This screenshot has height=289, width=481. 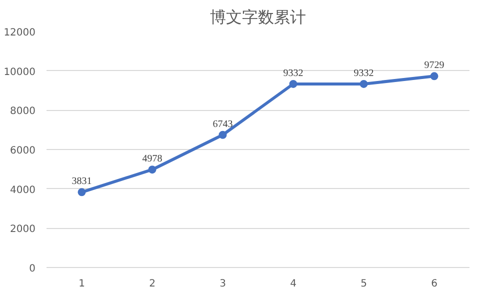 I want to click on x-tick-label: 6, so click(x=434, y=283).